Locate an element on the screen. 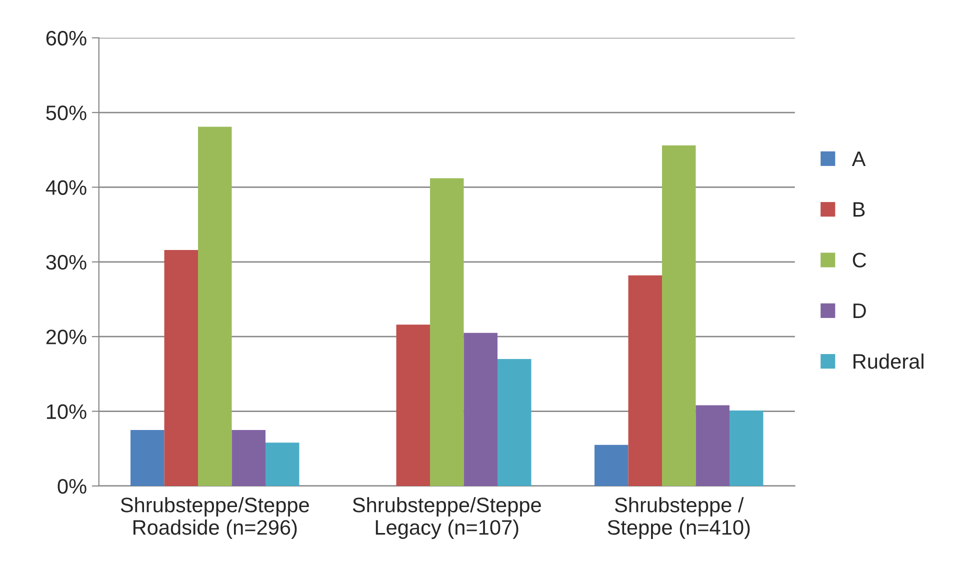 The image size is (960, 582). x-tick-label: Shrubsteppe / Steppe (n=410) is located at coordinates (679, 518).